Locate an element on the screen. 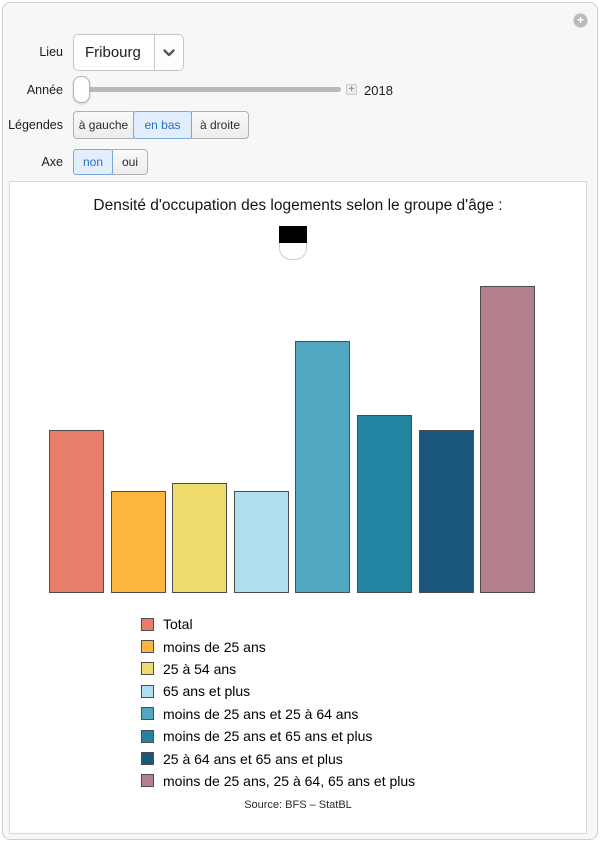  annee-stepper-plus-icon: + is located at coordinates (351, 89).